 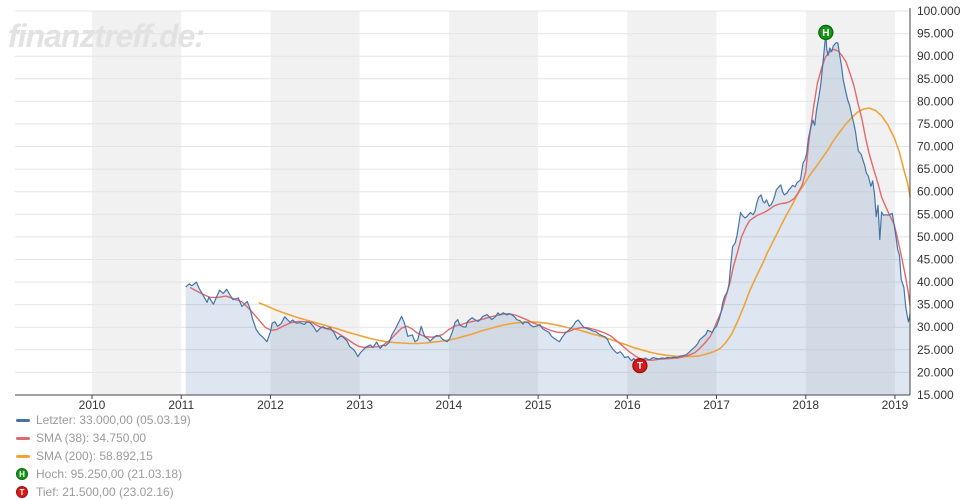 What do you see at coordinates (23, 438) in the screenshot?
I see `sma38-line-swatch-icon` at bounding box center [23, 438].